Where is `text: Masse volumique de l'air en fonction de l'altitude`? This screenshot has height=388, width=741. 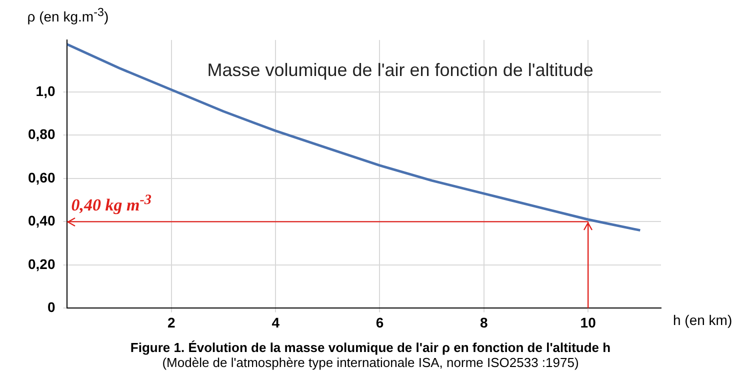
text: Masse volumique de l'air en fonction de l'altitude is located at coordinates (400, 70).